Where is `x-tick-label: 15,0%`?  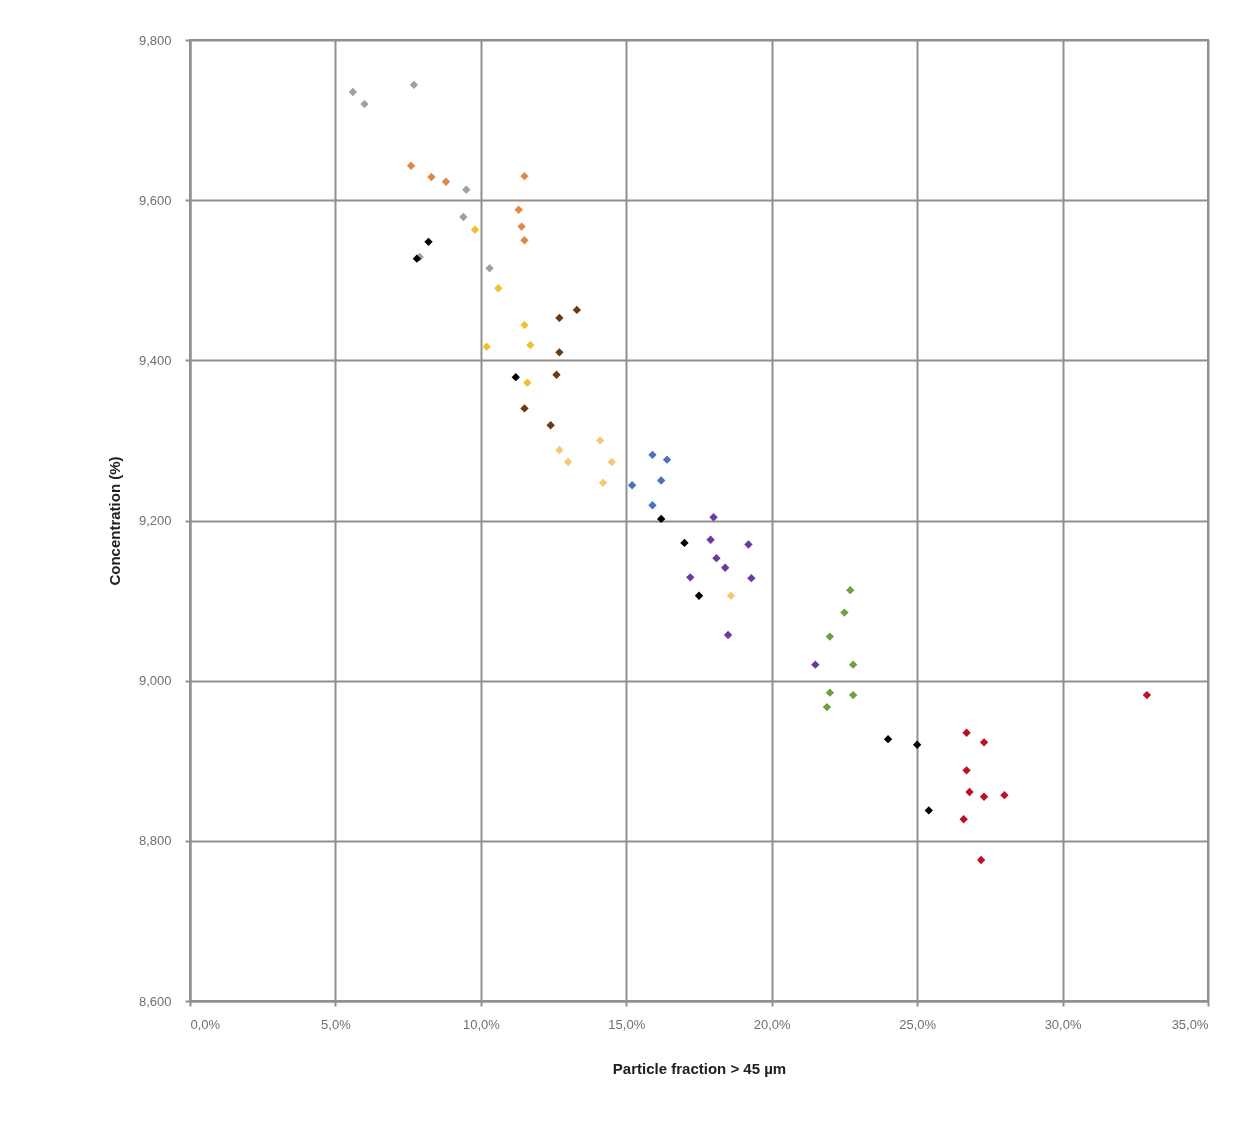 x-tick-label: 15,0% is located at coordinates (627, 1024).